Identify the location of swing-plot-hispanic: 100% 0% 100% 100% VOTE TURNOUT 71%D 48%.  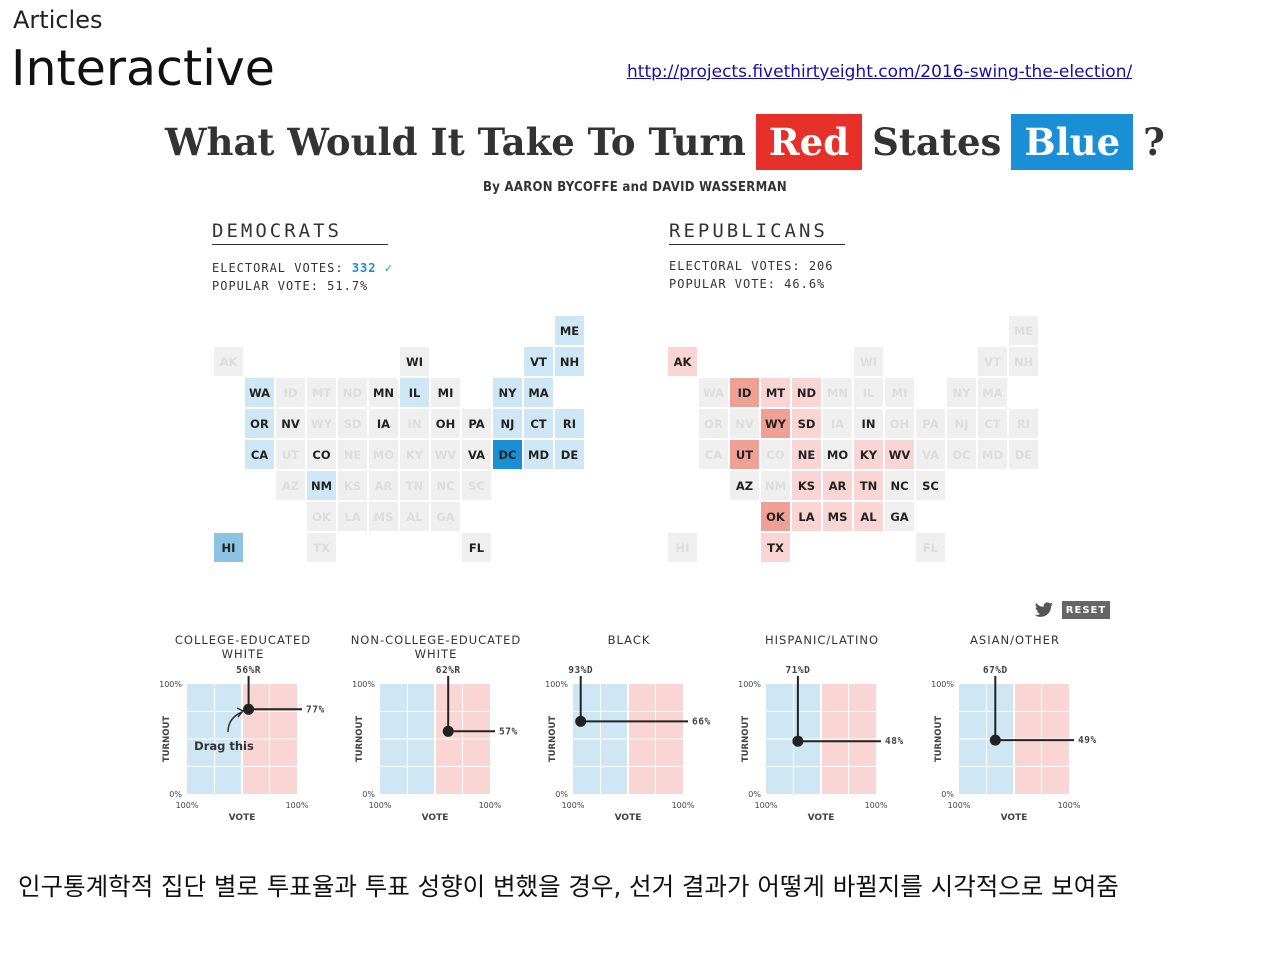
(822, 730).